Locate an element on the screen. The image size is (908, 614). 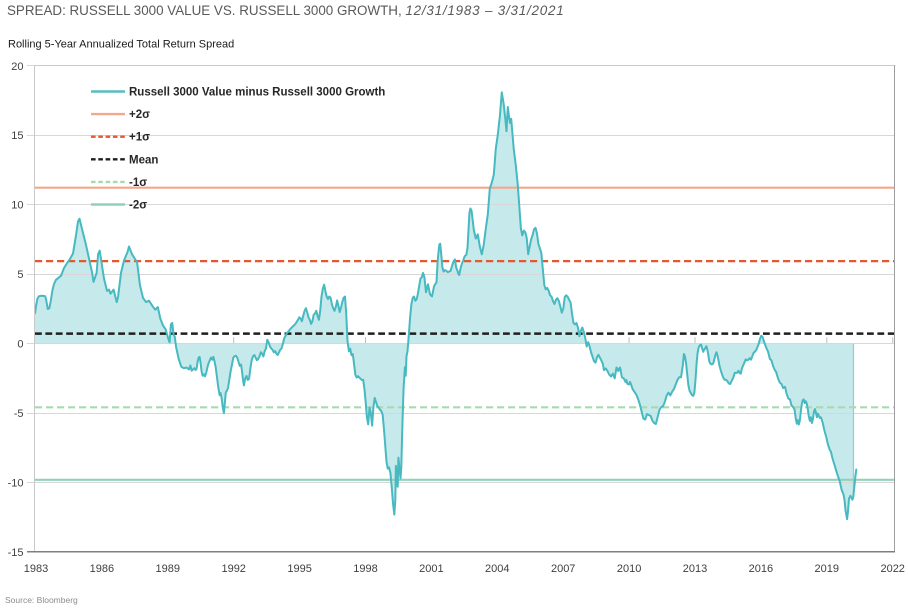
svg-text: 2019 is located at coordinates (827, 569).